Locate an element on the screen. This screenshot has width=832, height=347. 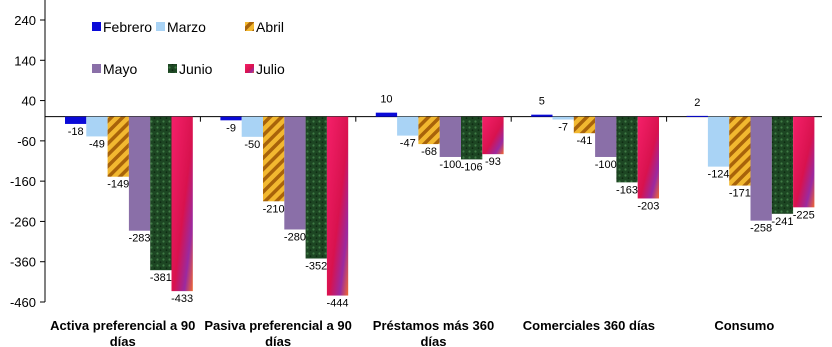
data-label: 10 is located at coordinates (386, 100).